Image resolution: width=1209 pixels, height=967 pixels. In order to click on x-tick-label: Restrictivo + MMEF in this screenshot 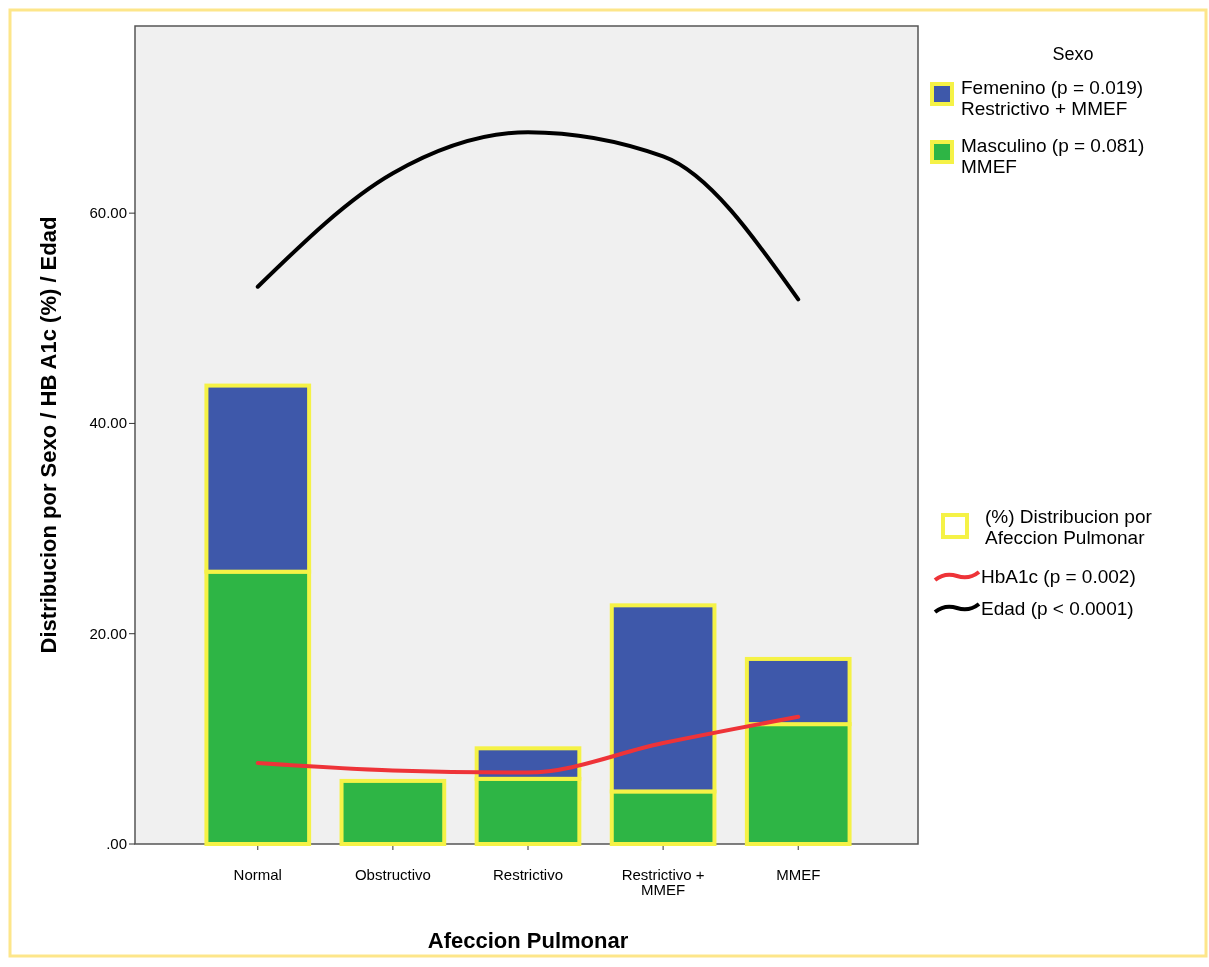, I will do `click(663, 882)`.